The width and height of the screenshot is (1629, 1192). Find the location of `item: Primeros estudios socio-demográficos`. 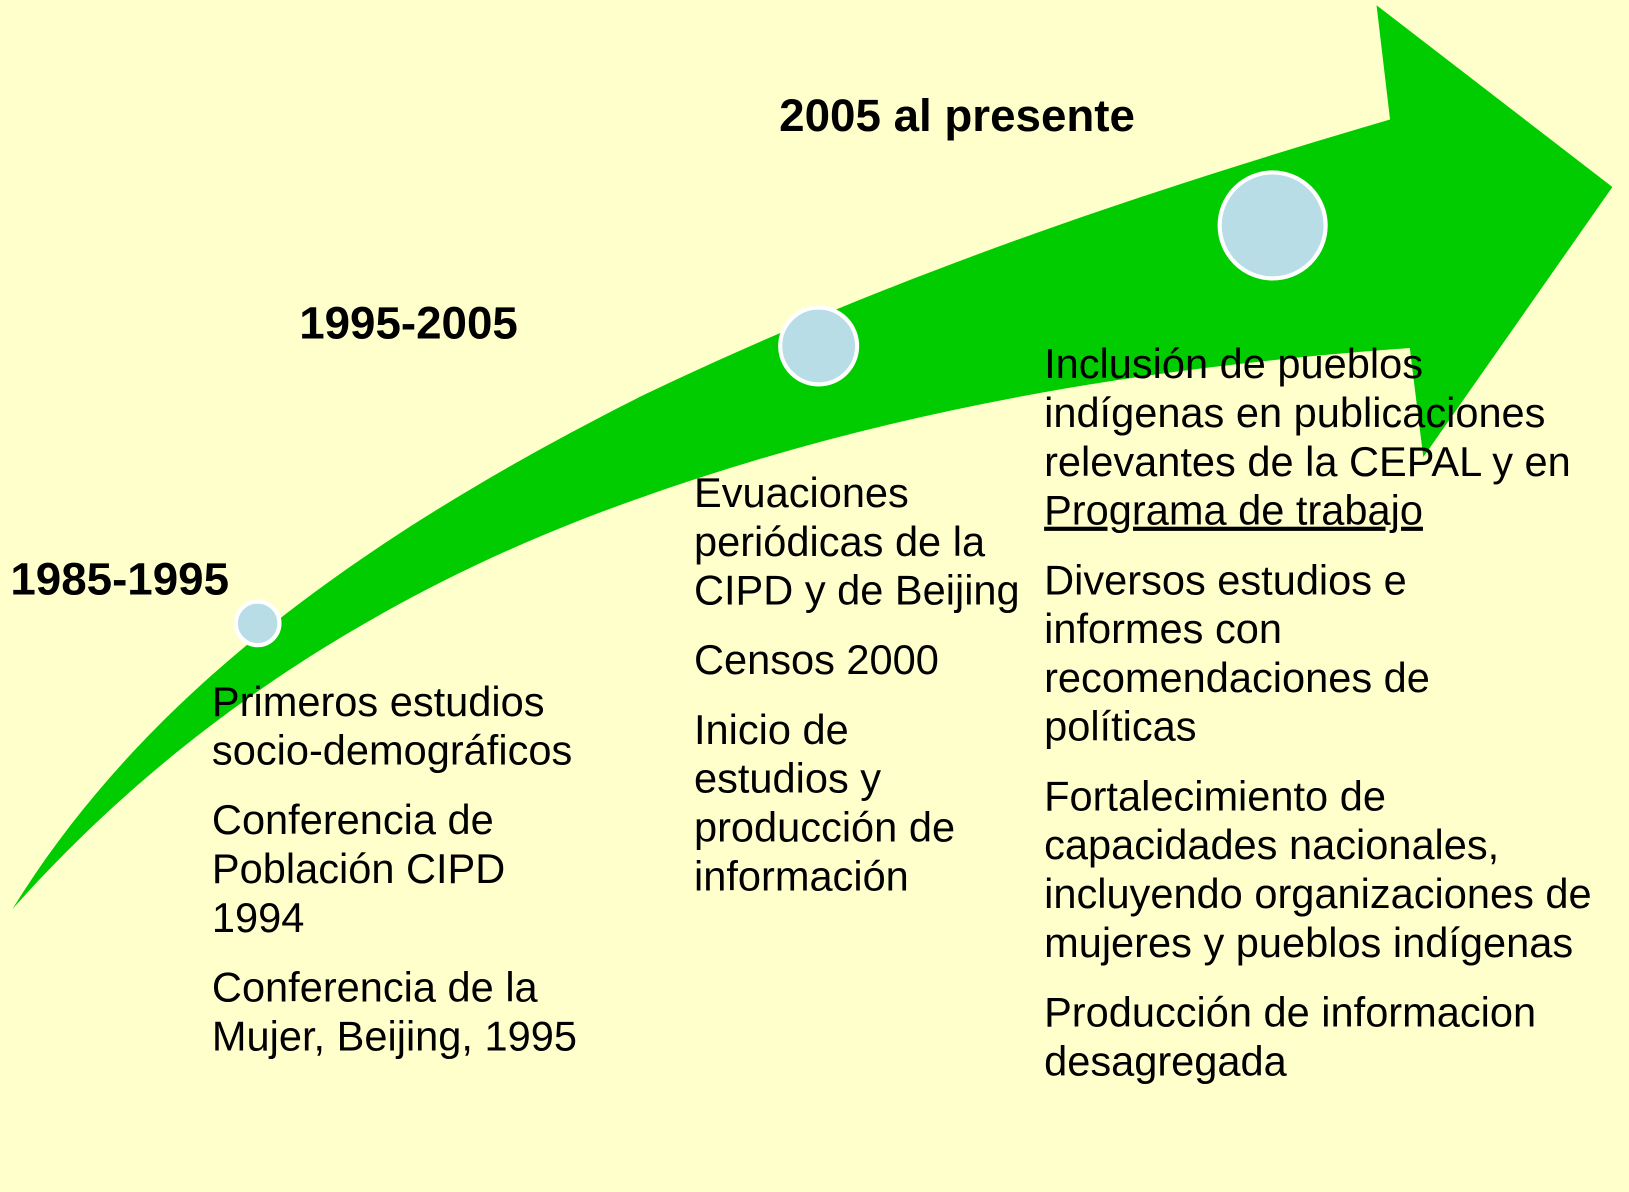

item: Primeros estudios socio-demográficos is located at coordinates (392, 726).